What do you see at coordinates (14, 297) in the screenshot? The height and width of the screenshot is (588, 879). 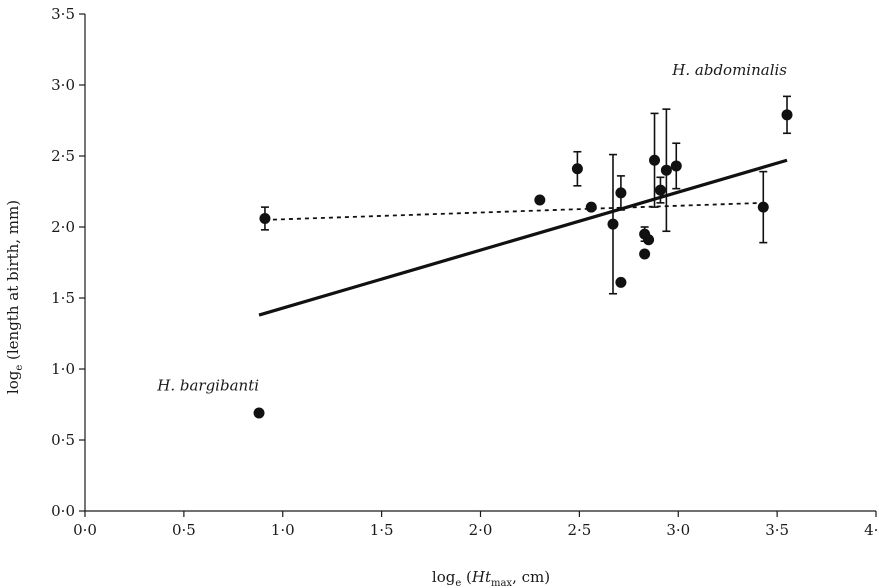 I see `y-axis-label: loge (length at birth, mm)` at bounding box center [14, 297].